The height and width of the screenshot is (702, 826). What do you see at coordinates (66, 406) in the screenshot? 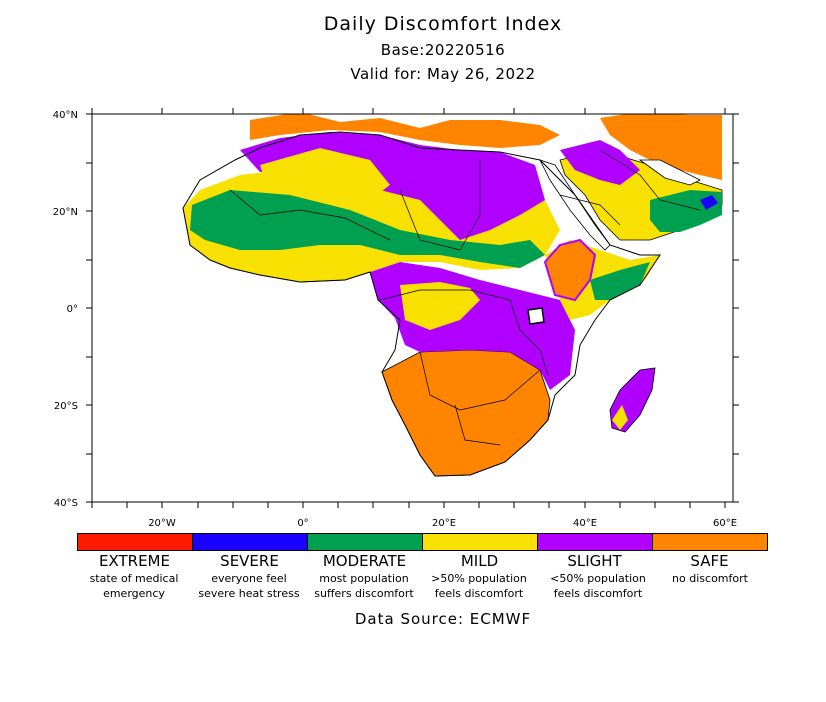
I see `lat-label-20s: 20°S` at bounding box center [66, 406].